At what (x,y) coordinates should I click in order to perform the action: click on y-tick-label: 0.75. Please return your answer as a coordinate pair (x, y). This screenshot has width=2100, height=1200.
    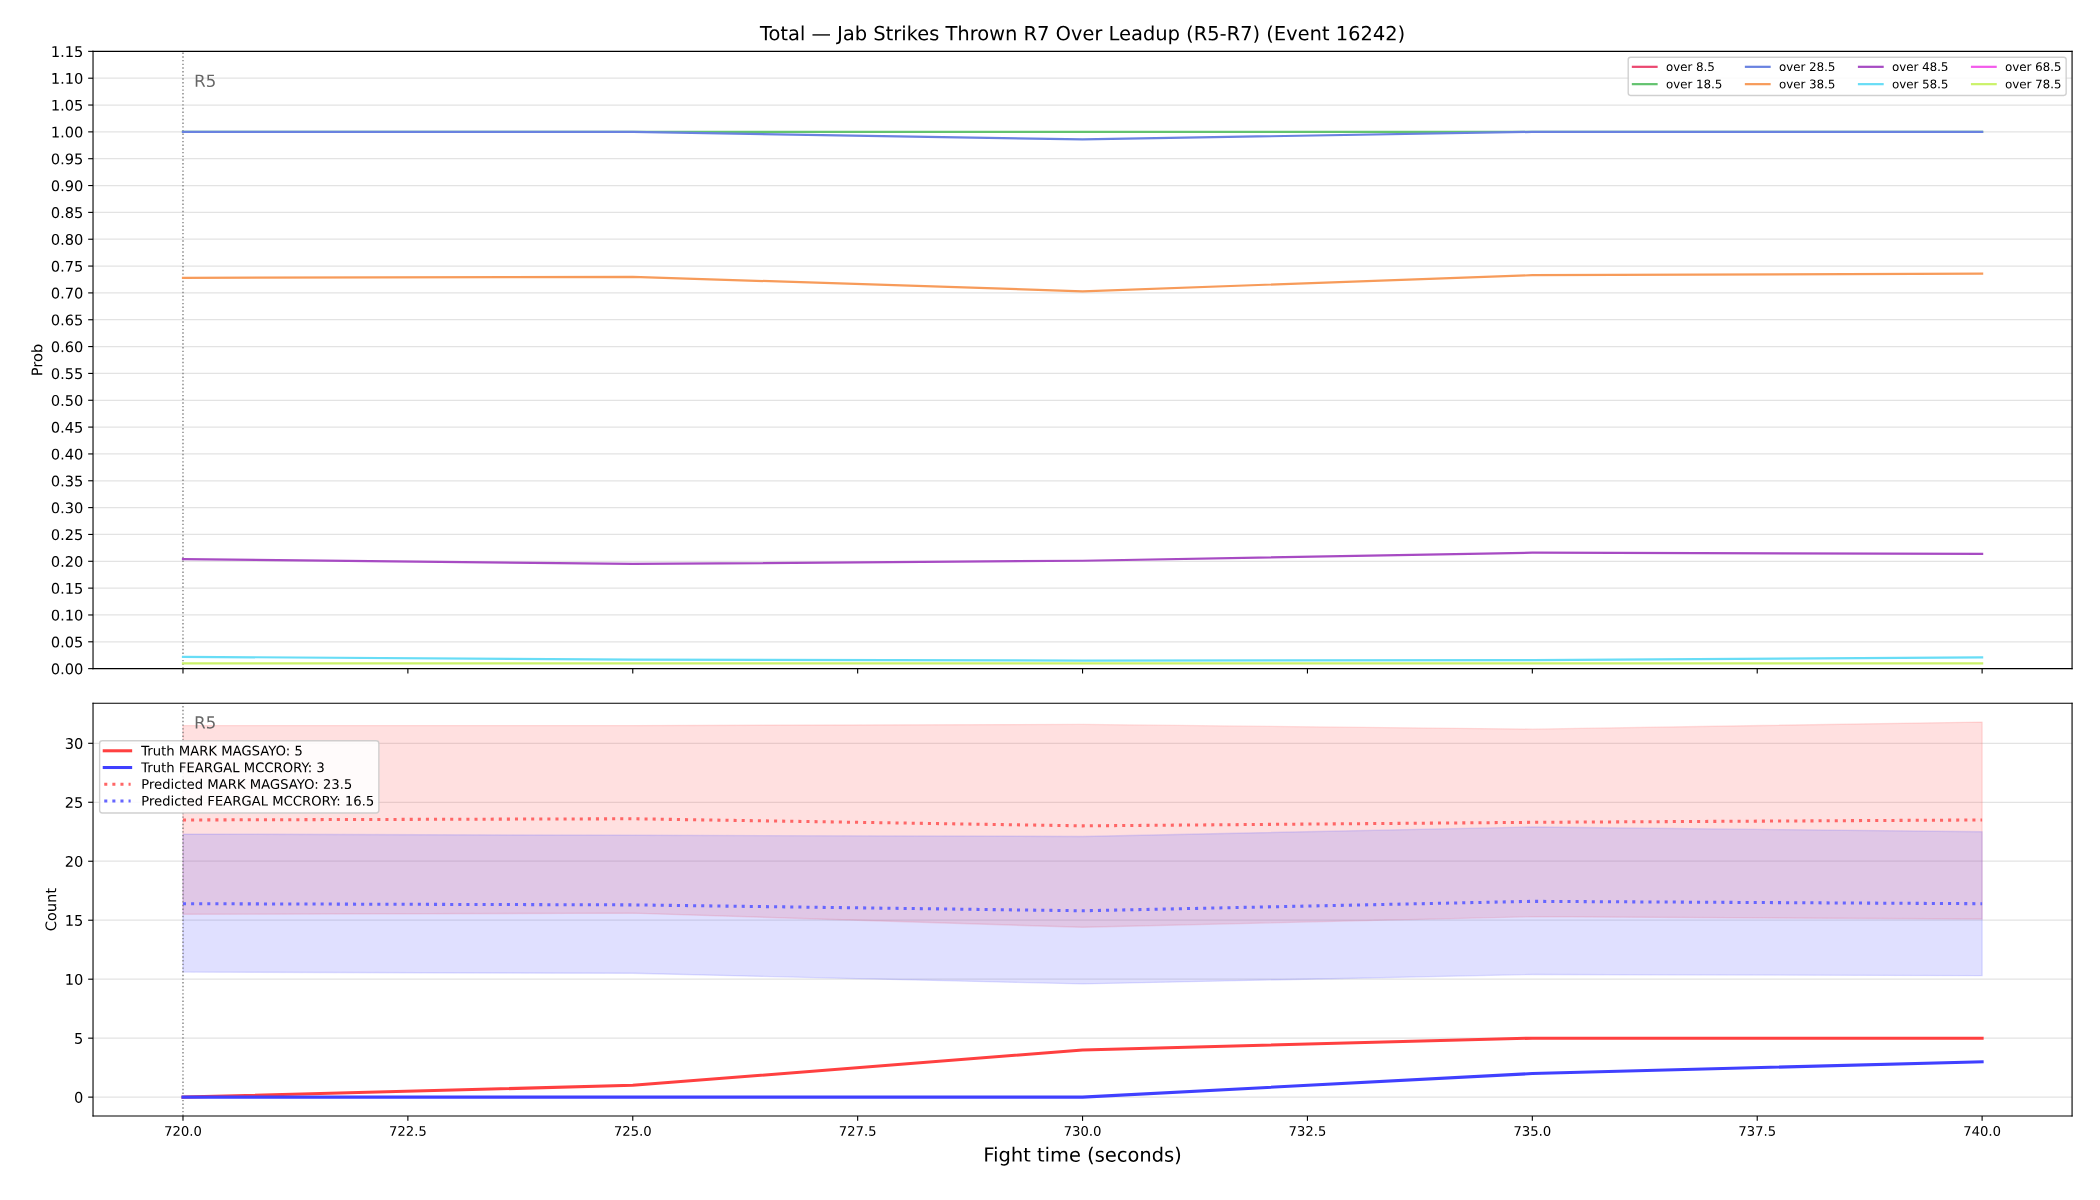
    Looking at the image, I should click on (67, 266).